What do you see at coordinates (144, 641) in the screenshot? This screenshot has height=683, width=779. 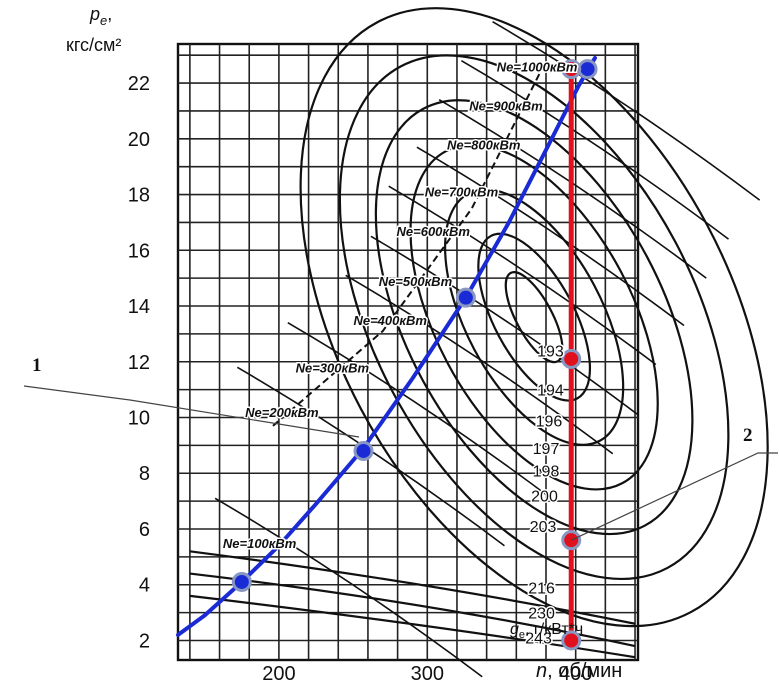 I see `y-tick-label: 2` at bounding box center [144, 641].